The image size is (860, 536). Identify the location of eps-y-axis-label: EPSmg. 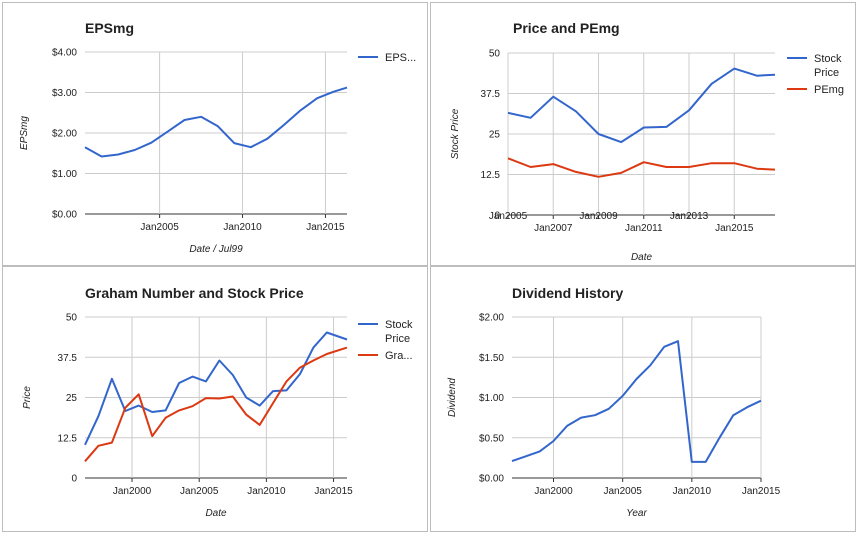
(24, 133).